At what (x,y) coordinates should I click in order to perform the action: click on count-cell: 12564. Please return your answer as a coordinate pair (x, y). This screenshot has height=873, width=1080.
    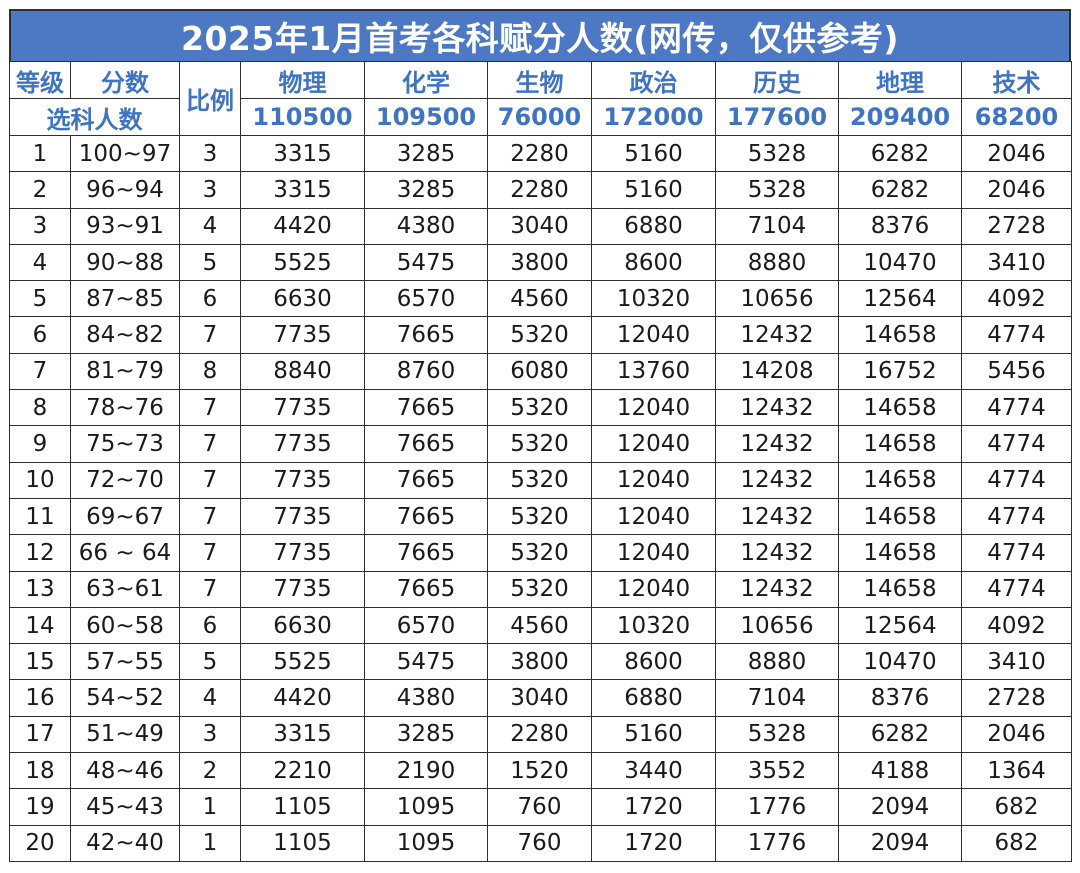
    Looking at the image, I should click on (900, 625).